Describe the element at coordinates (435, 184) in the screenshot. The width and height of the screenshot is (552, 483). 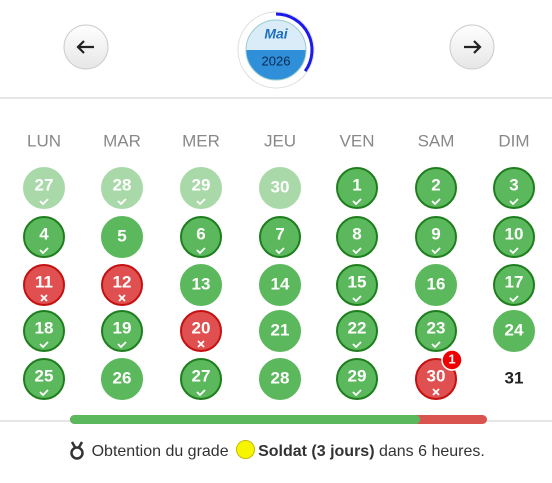
I see `day-number: 2` at that location.